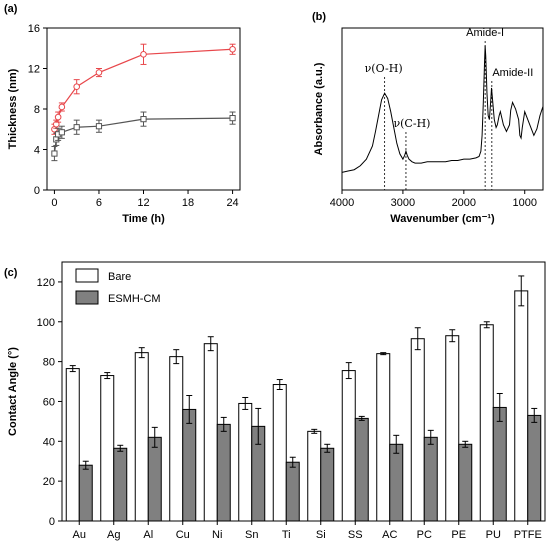 Image resolution: width=550 pixels, height=545 pixels. Describe the element at coordinates (13, 391) in the screenshot. I see `panel-c-y-axis-label: Contact Angle (°)` at that location.